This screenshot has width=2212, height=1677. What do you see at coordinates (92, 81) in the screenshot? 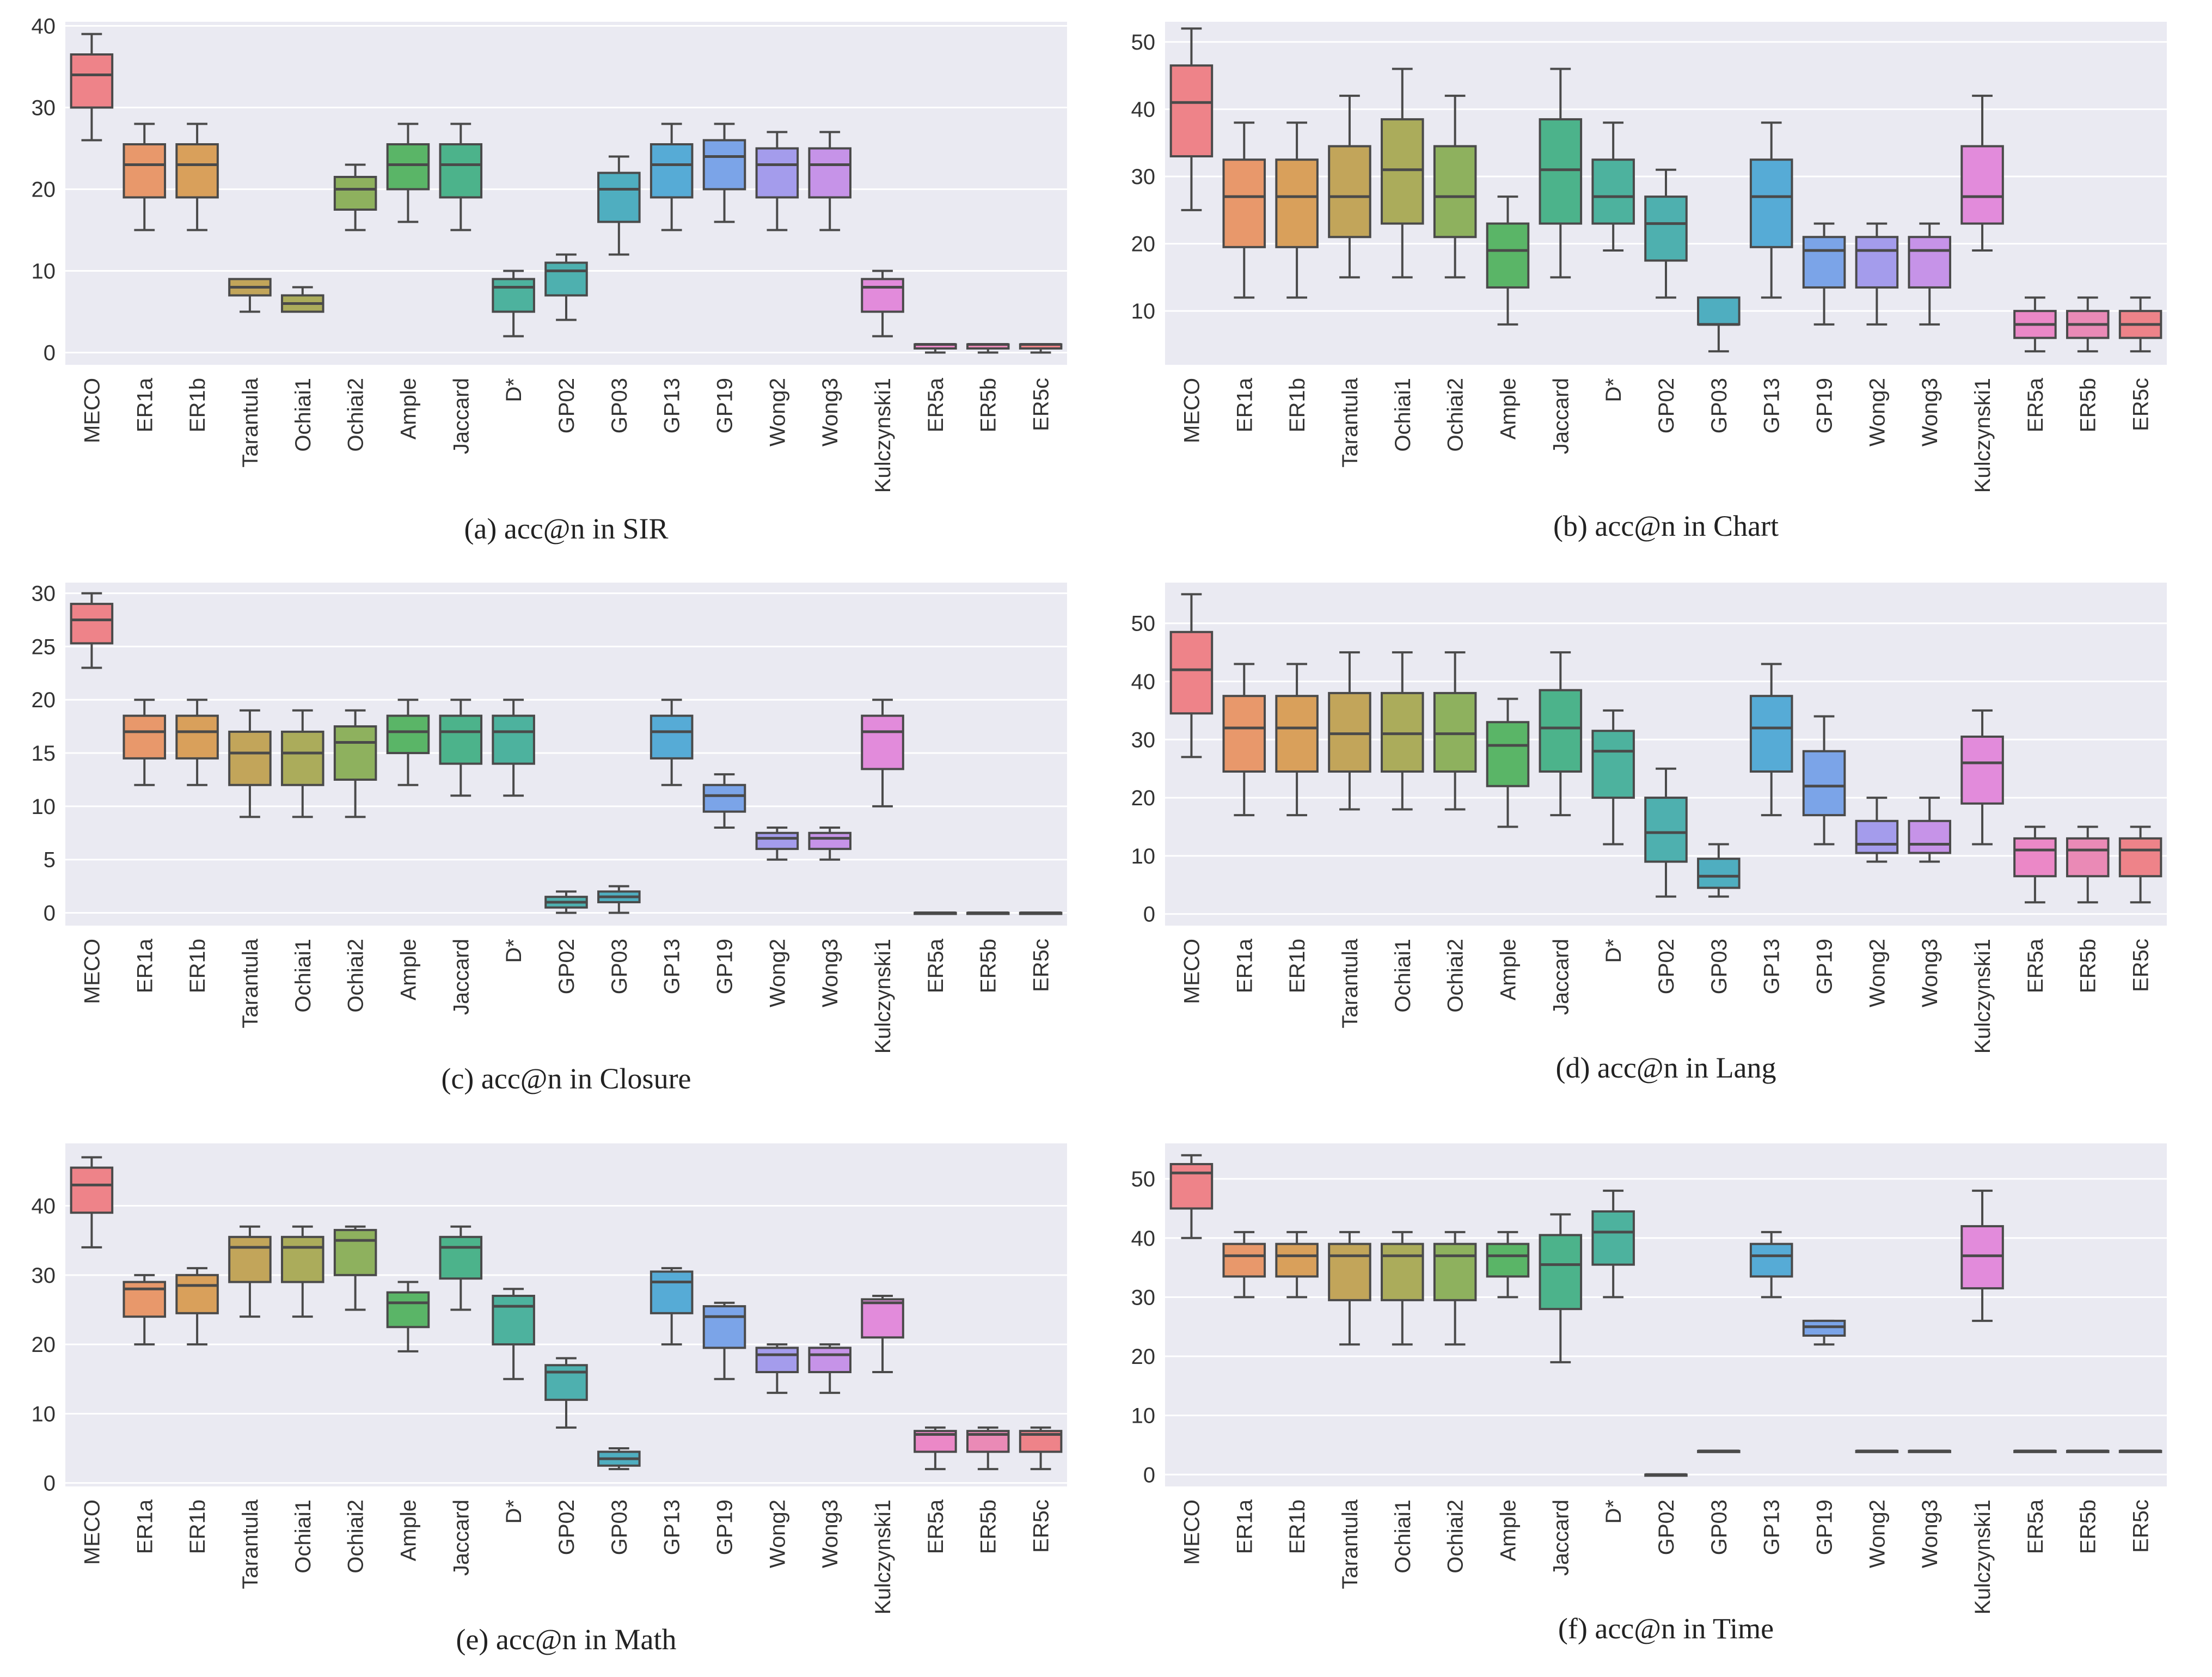
I see `box-meco` at bounding box center [92, 81].